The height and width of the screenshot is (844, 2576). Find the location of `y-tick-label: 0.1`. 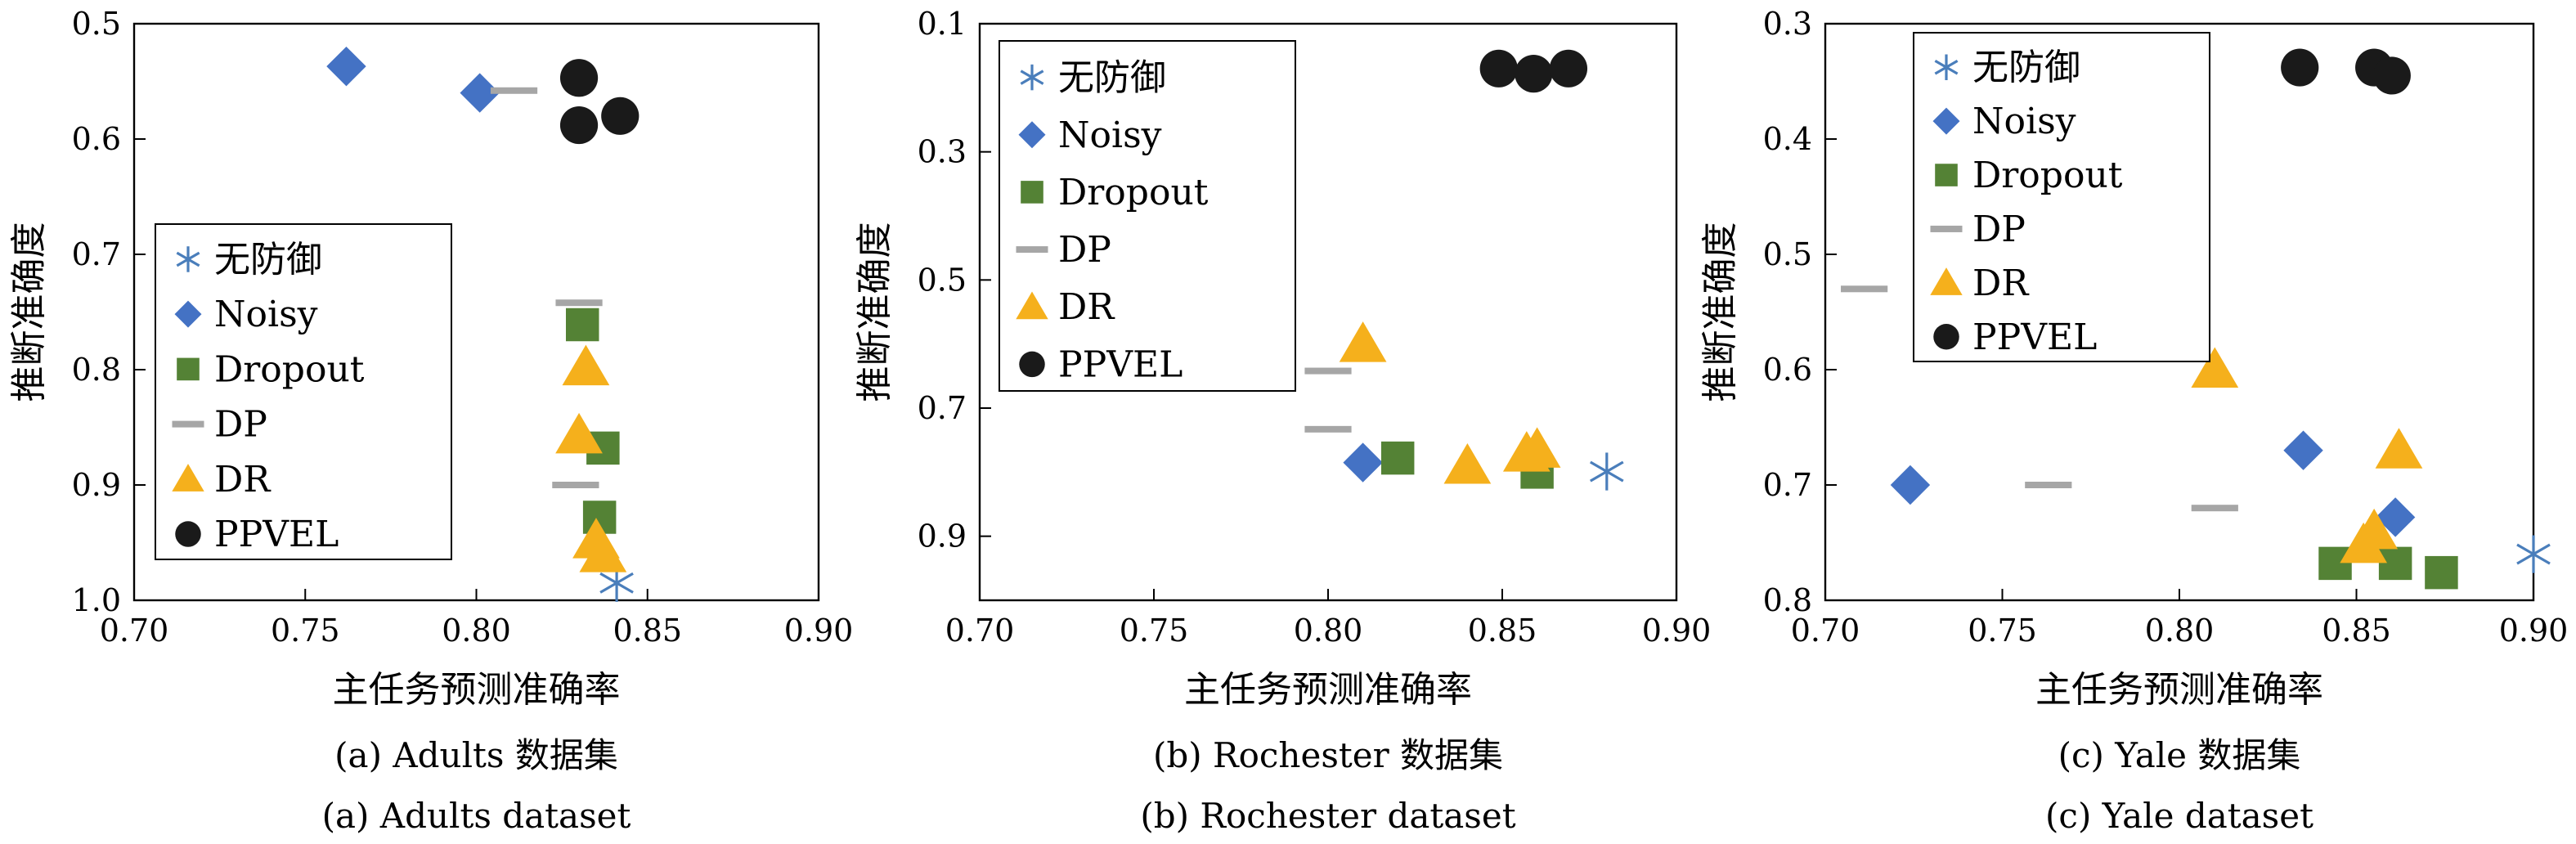

y-tick-label: 0.1 is located at coordinates (943, 24).